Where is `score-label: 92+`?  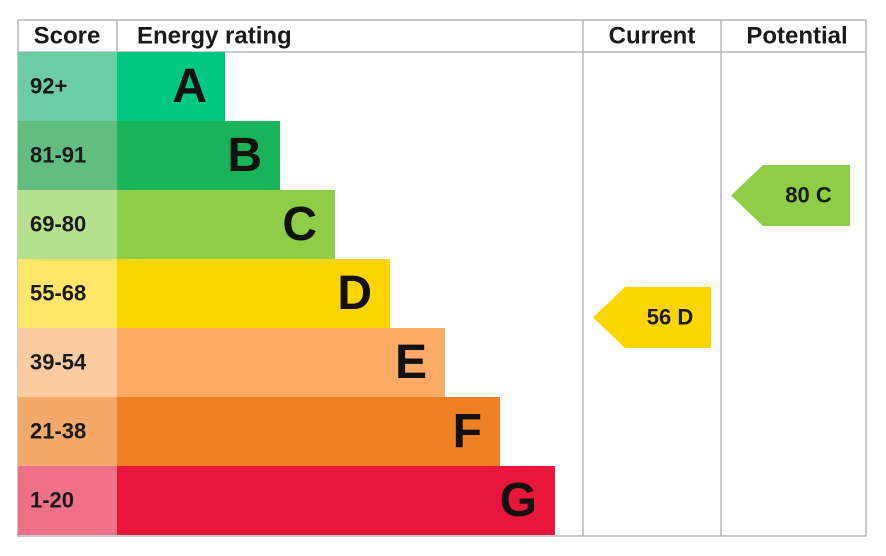 score-label: 92+ is located at coordinates (48, 85).